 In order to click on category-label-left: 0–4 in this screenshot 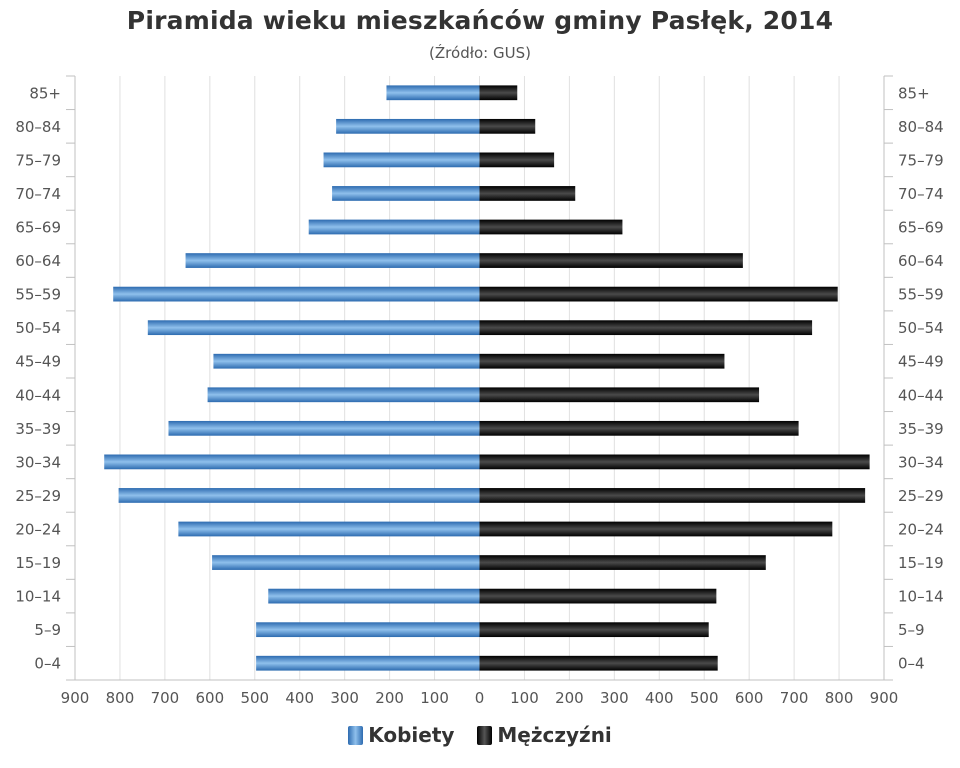, I will do `click(47, 664)`.